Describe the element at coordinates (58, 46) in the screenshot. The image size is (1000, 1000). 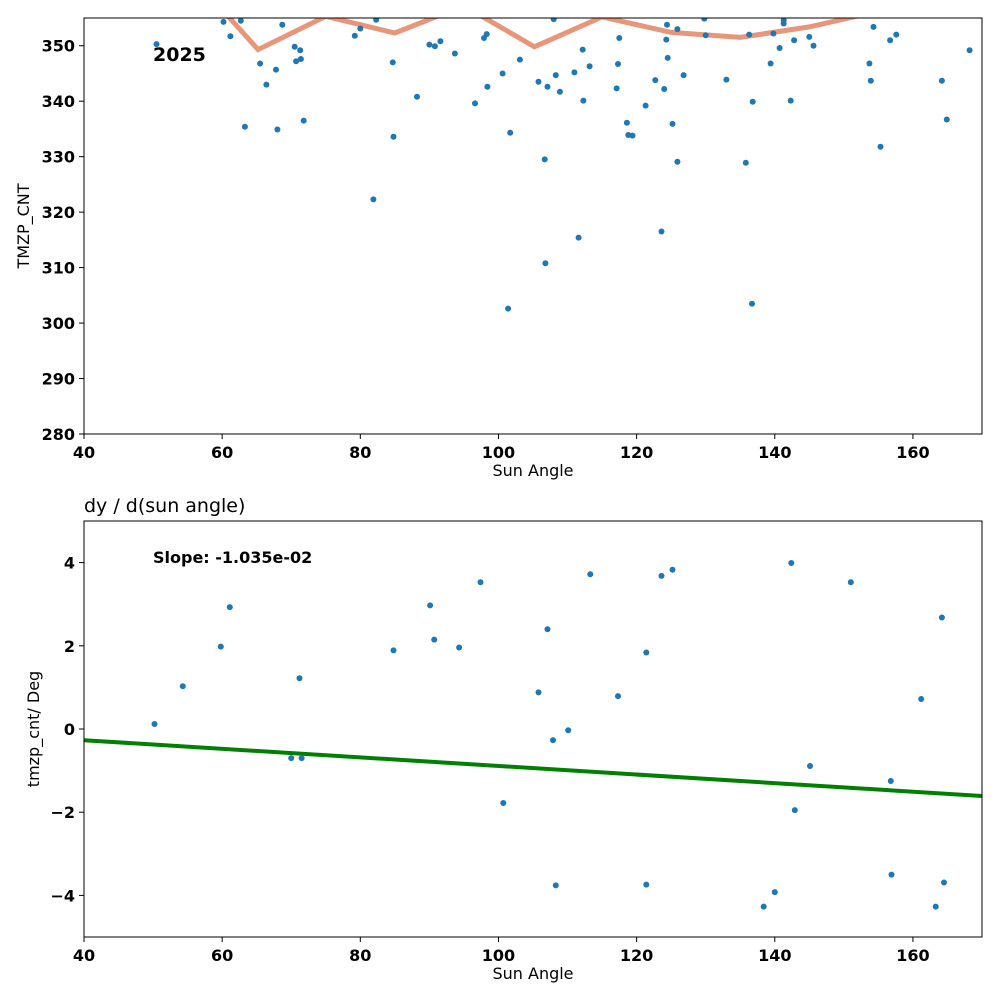
I see `top-y-tick-label: 350` at that location.